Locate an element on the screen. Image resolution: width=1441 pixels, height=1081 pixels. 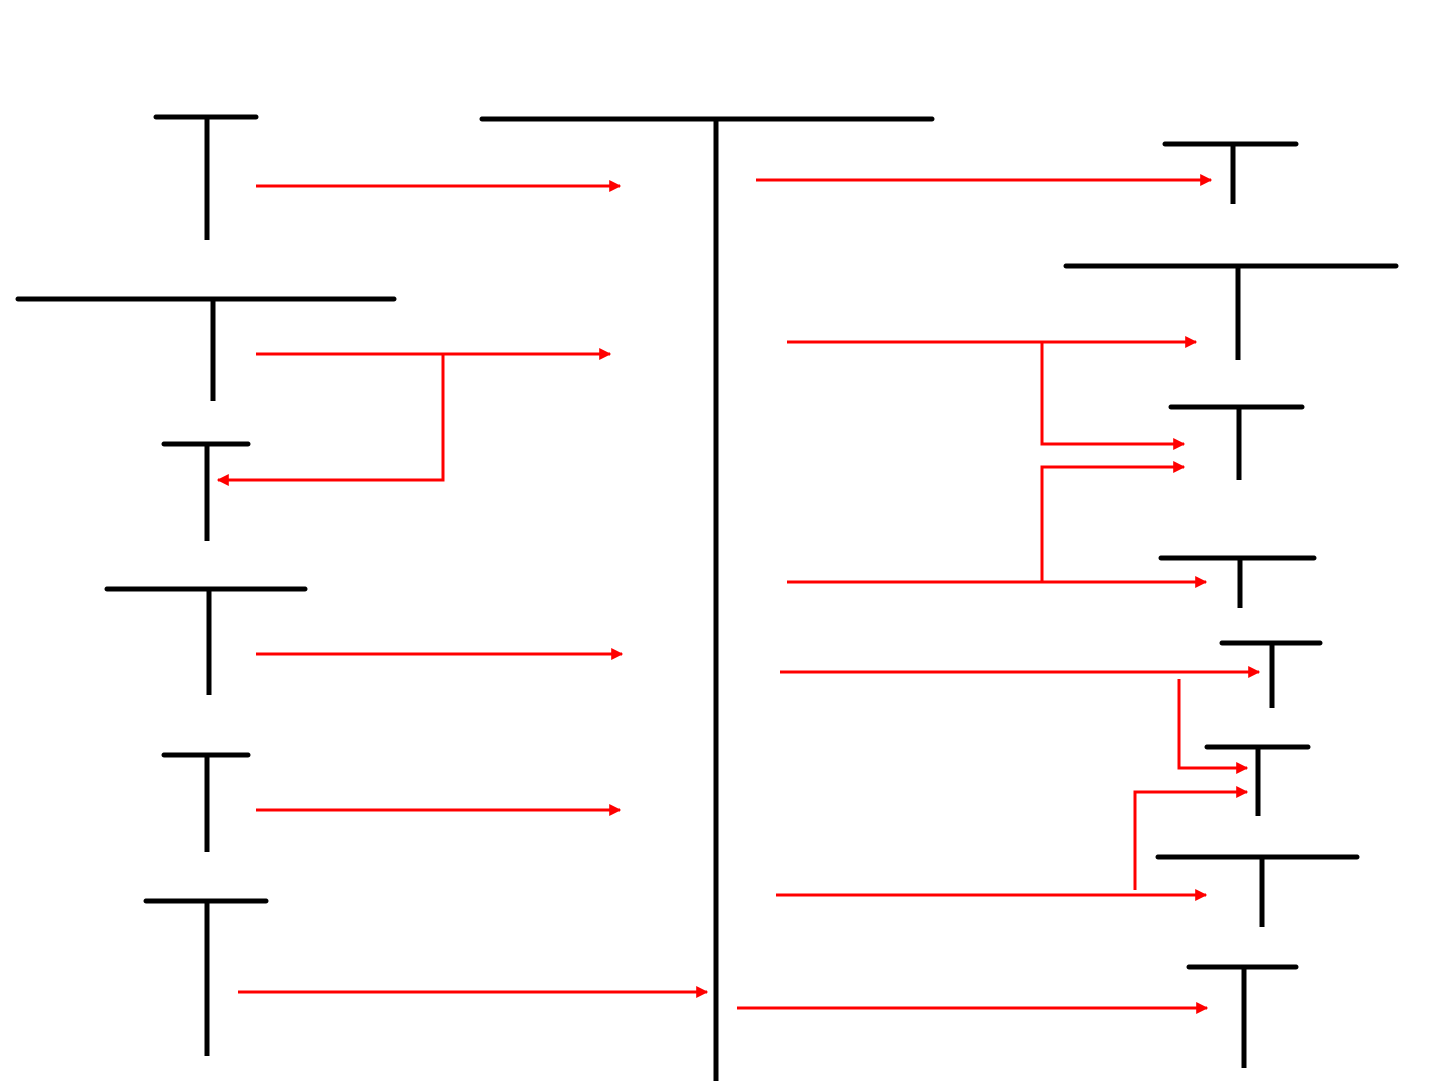
flow-arrow-right-2-branch is located at coordinates (1113, 396).